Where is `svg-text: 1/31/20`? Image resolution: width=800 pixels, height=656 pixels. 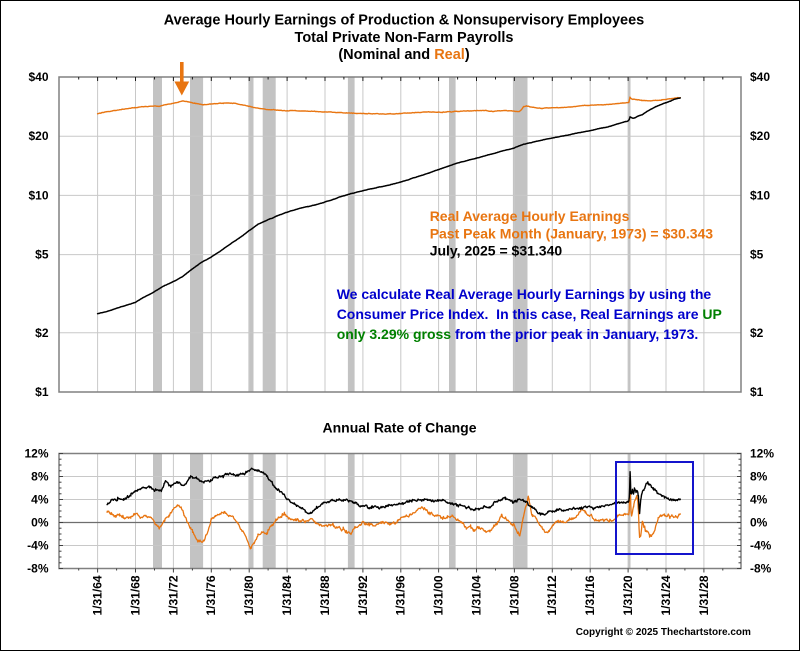
svg-text: 1/31/20 is located at coordinates (628, 595).